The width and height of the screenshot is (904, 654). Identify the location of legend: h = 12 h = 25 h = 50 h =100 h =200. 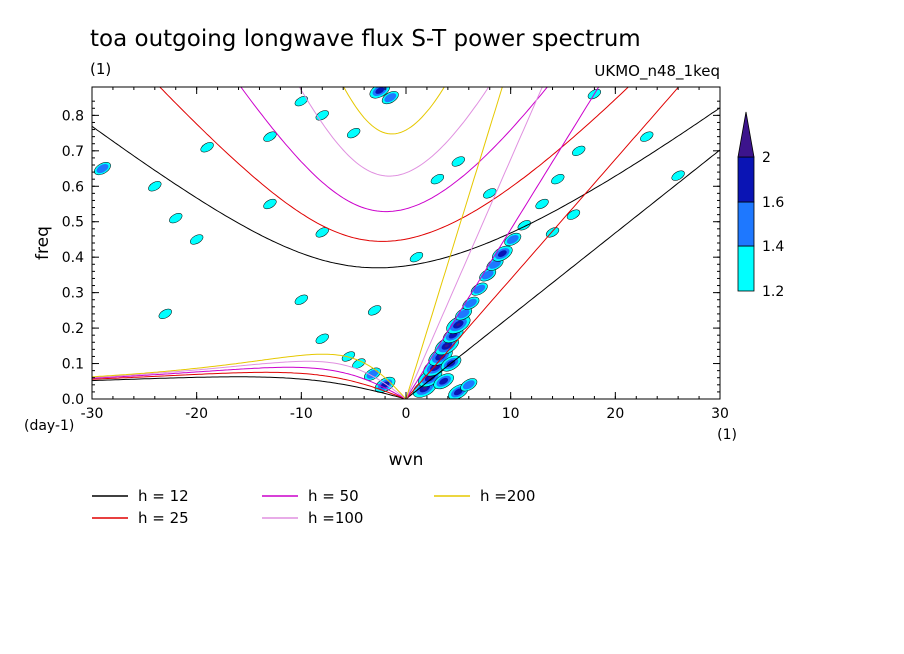
(313, 507).